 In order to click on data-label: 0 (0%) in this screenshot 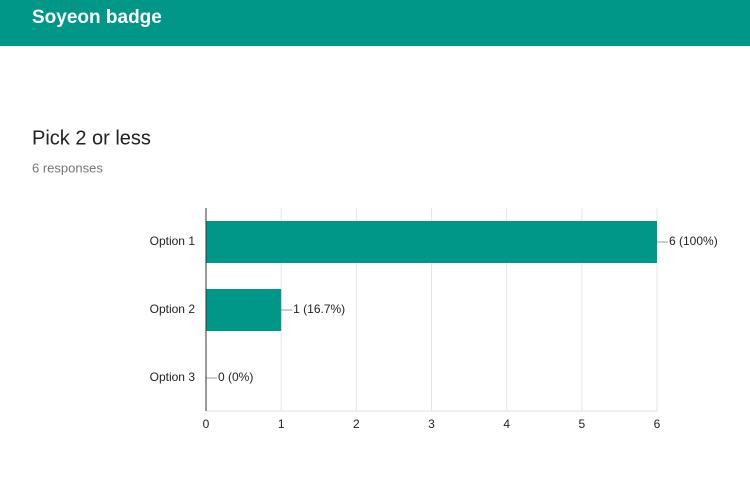, I will do `click(235, 377)`.